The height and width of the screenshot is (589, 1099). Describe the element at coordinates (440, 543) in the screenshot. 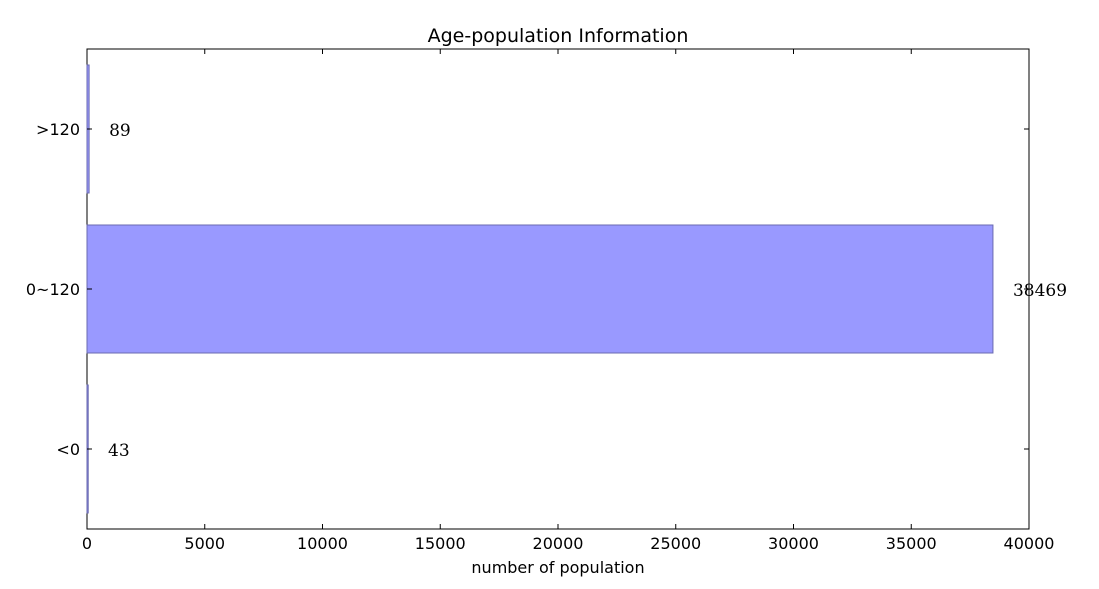

I see `x-tick-label: 15000` at that location.